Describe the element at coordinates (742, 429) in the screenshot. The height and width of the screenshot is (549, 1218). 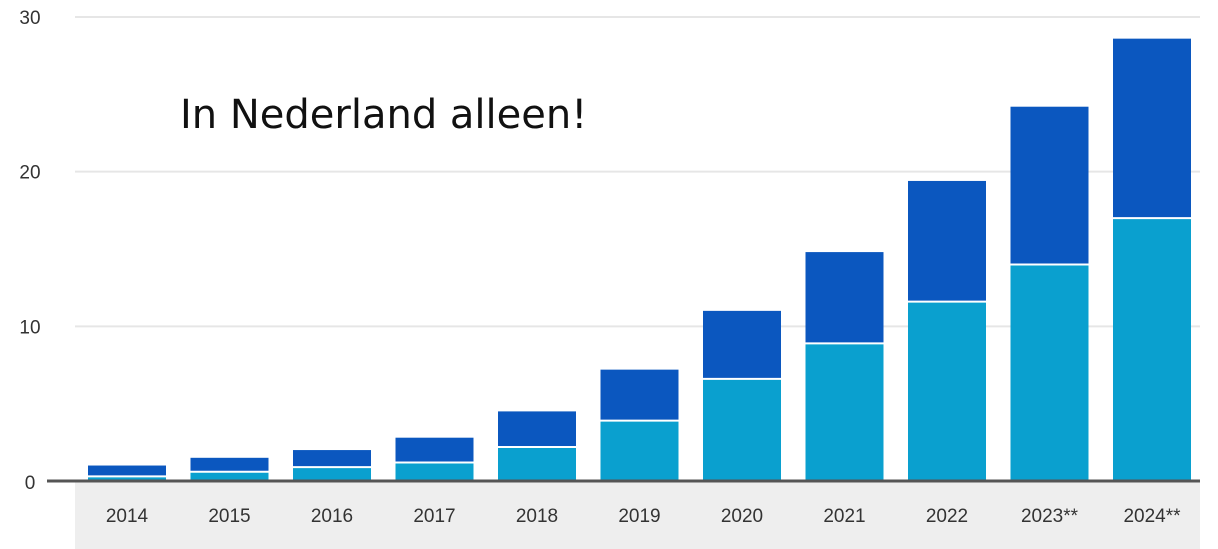
I see `bar-series1-2020` at that location.